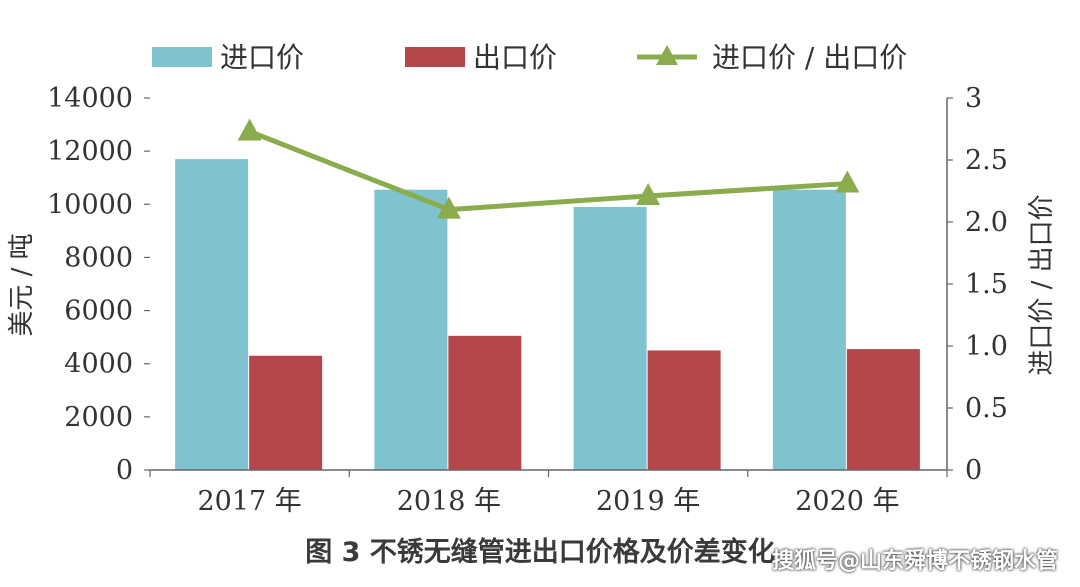 This screenshot has width=1080, height=587. Describe the element at coordinates (90, 98) in the screenshot. I see `y-tick-label: 14000` at that location.